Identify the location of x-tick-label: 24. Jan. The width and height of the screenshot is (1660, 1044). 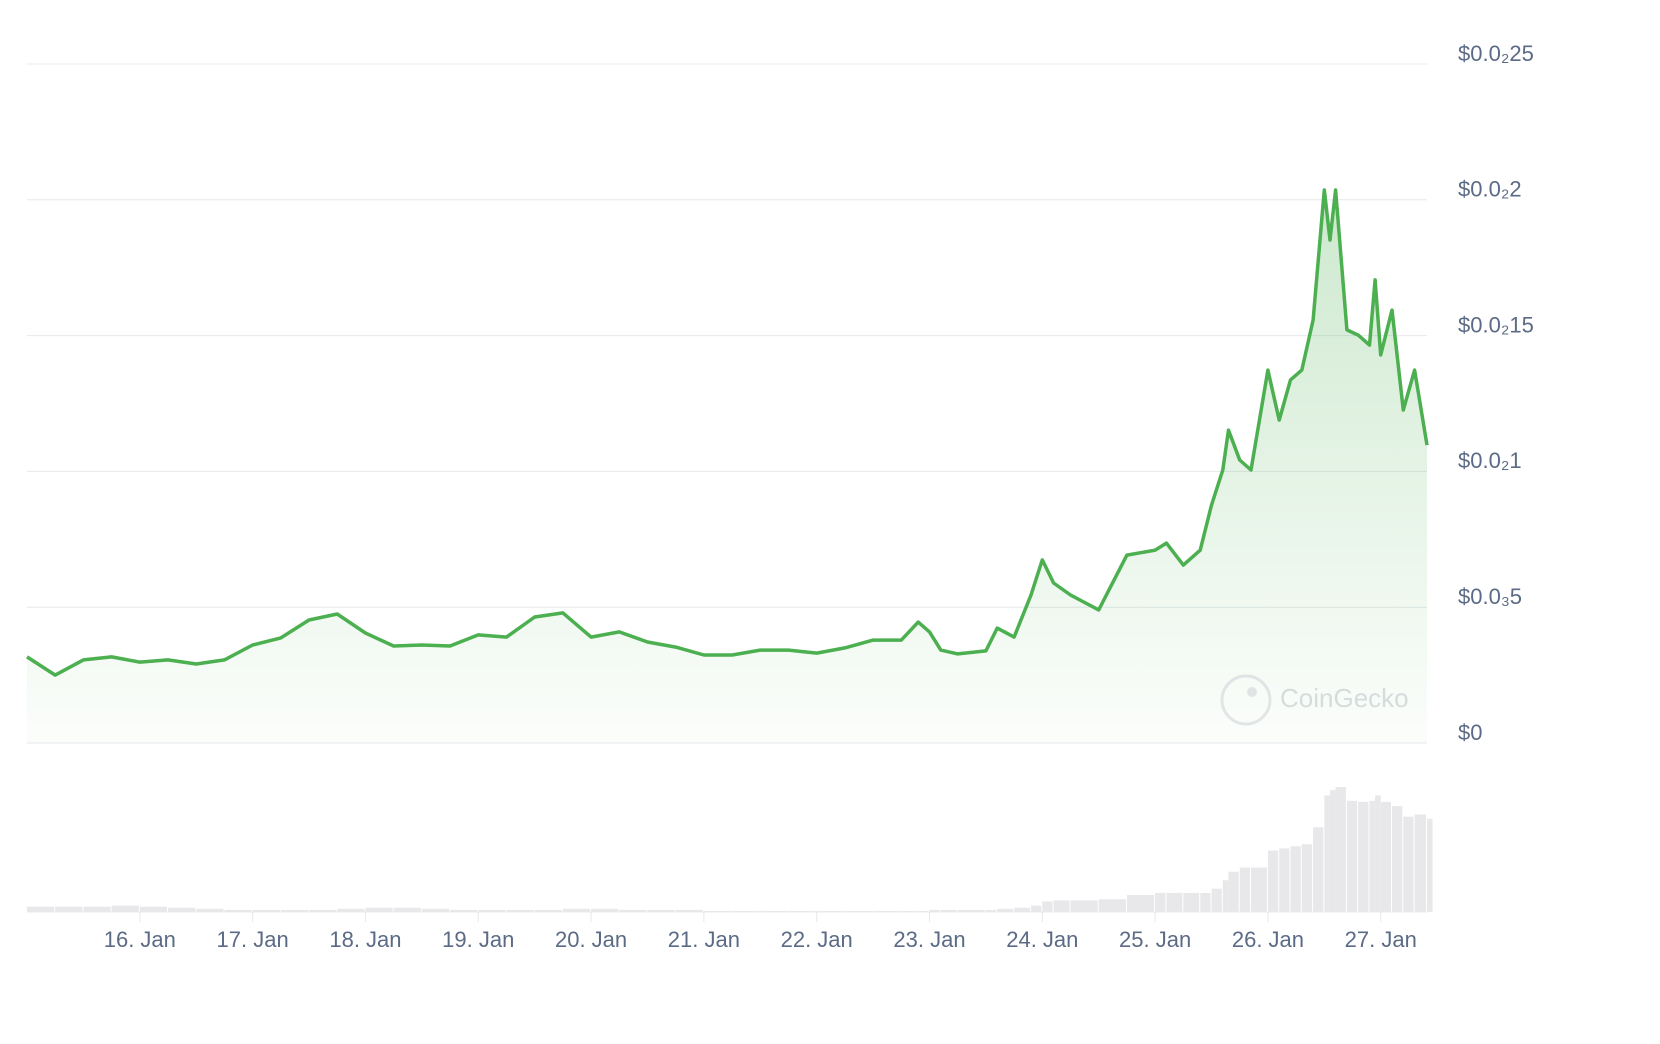
(1042, 939).